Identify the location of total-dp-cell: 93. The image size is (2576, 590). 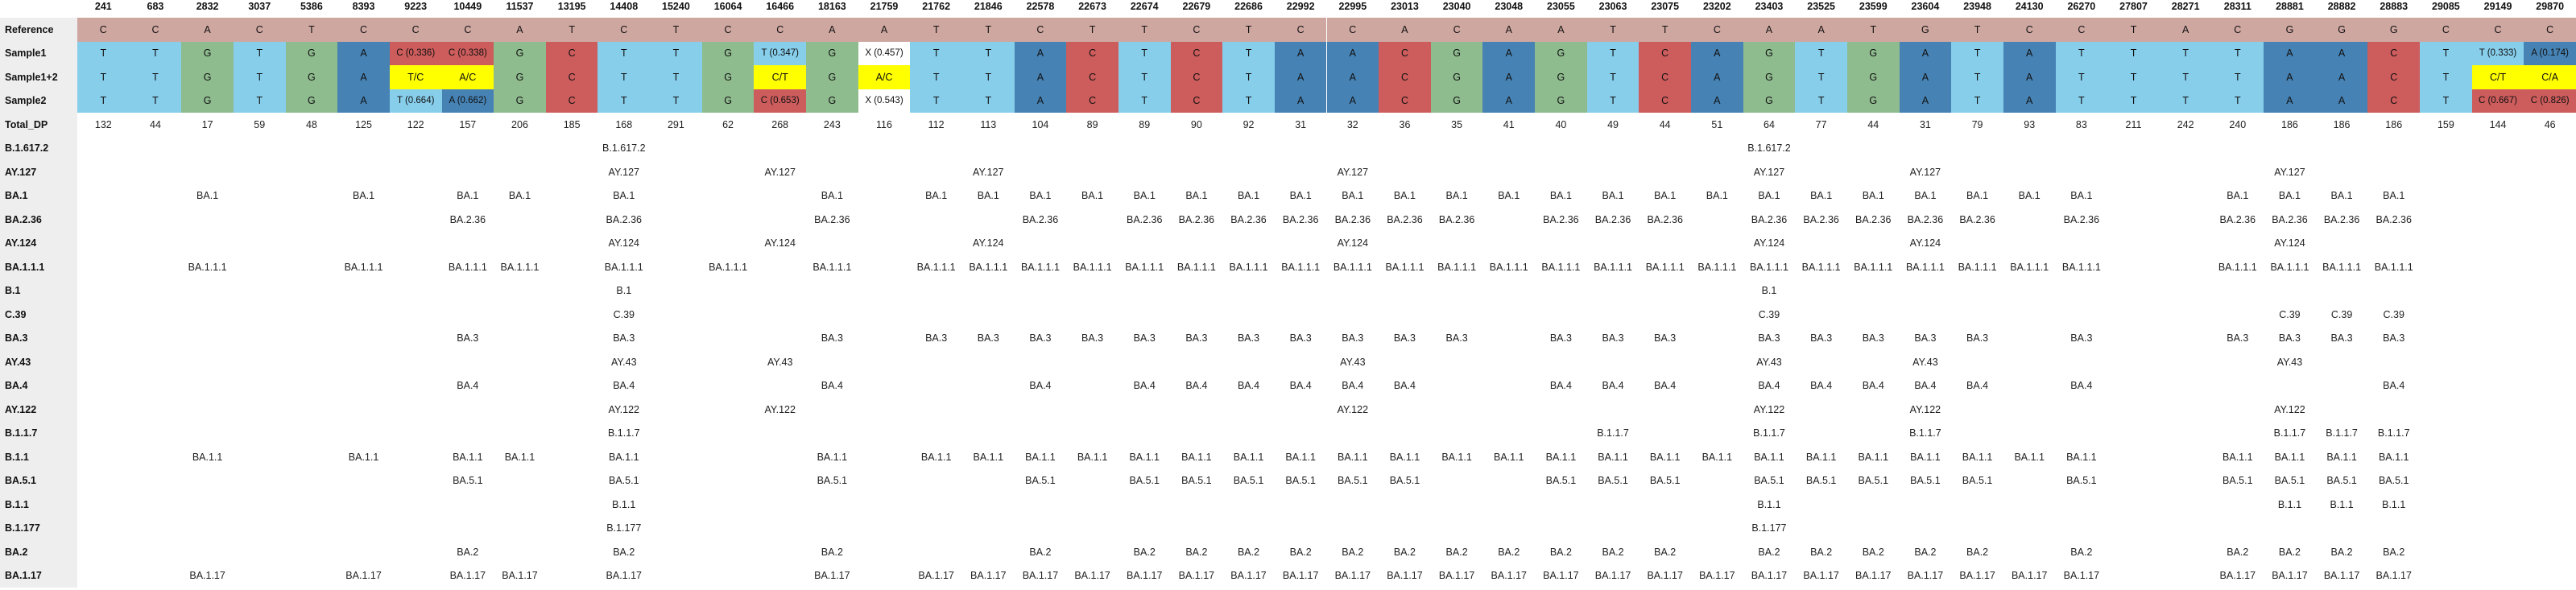
(2030, 124).